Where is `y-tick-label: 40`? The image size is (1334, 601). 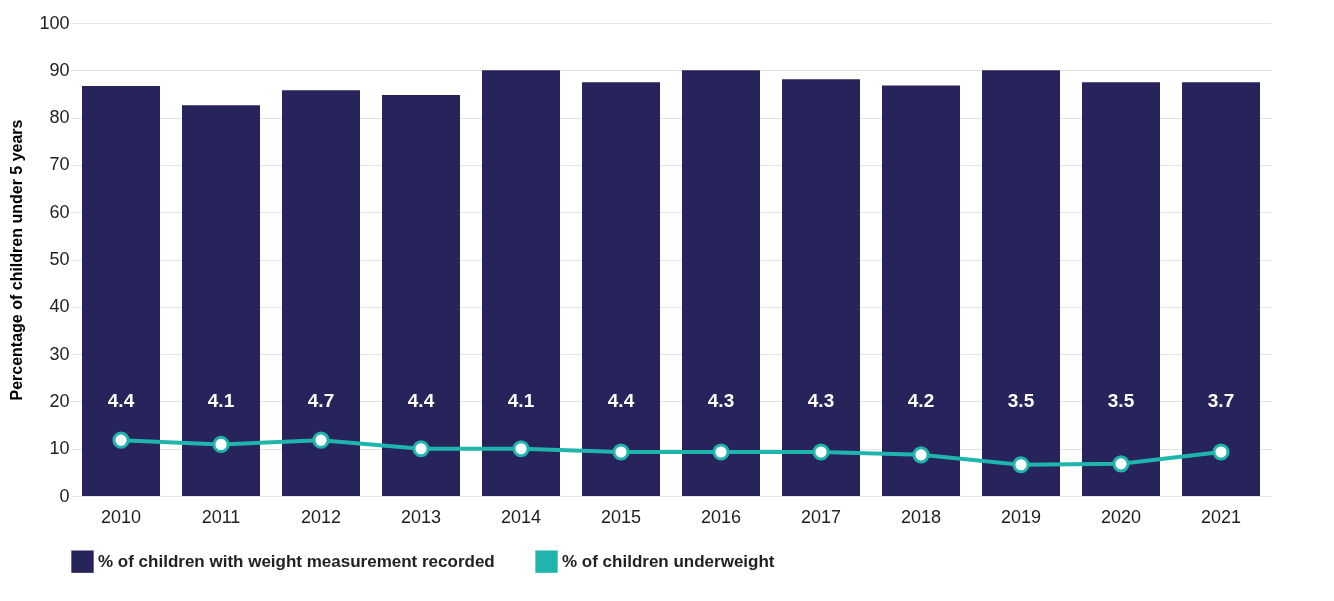 y-tick-label: 40 is located at coordinates (59, 306).